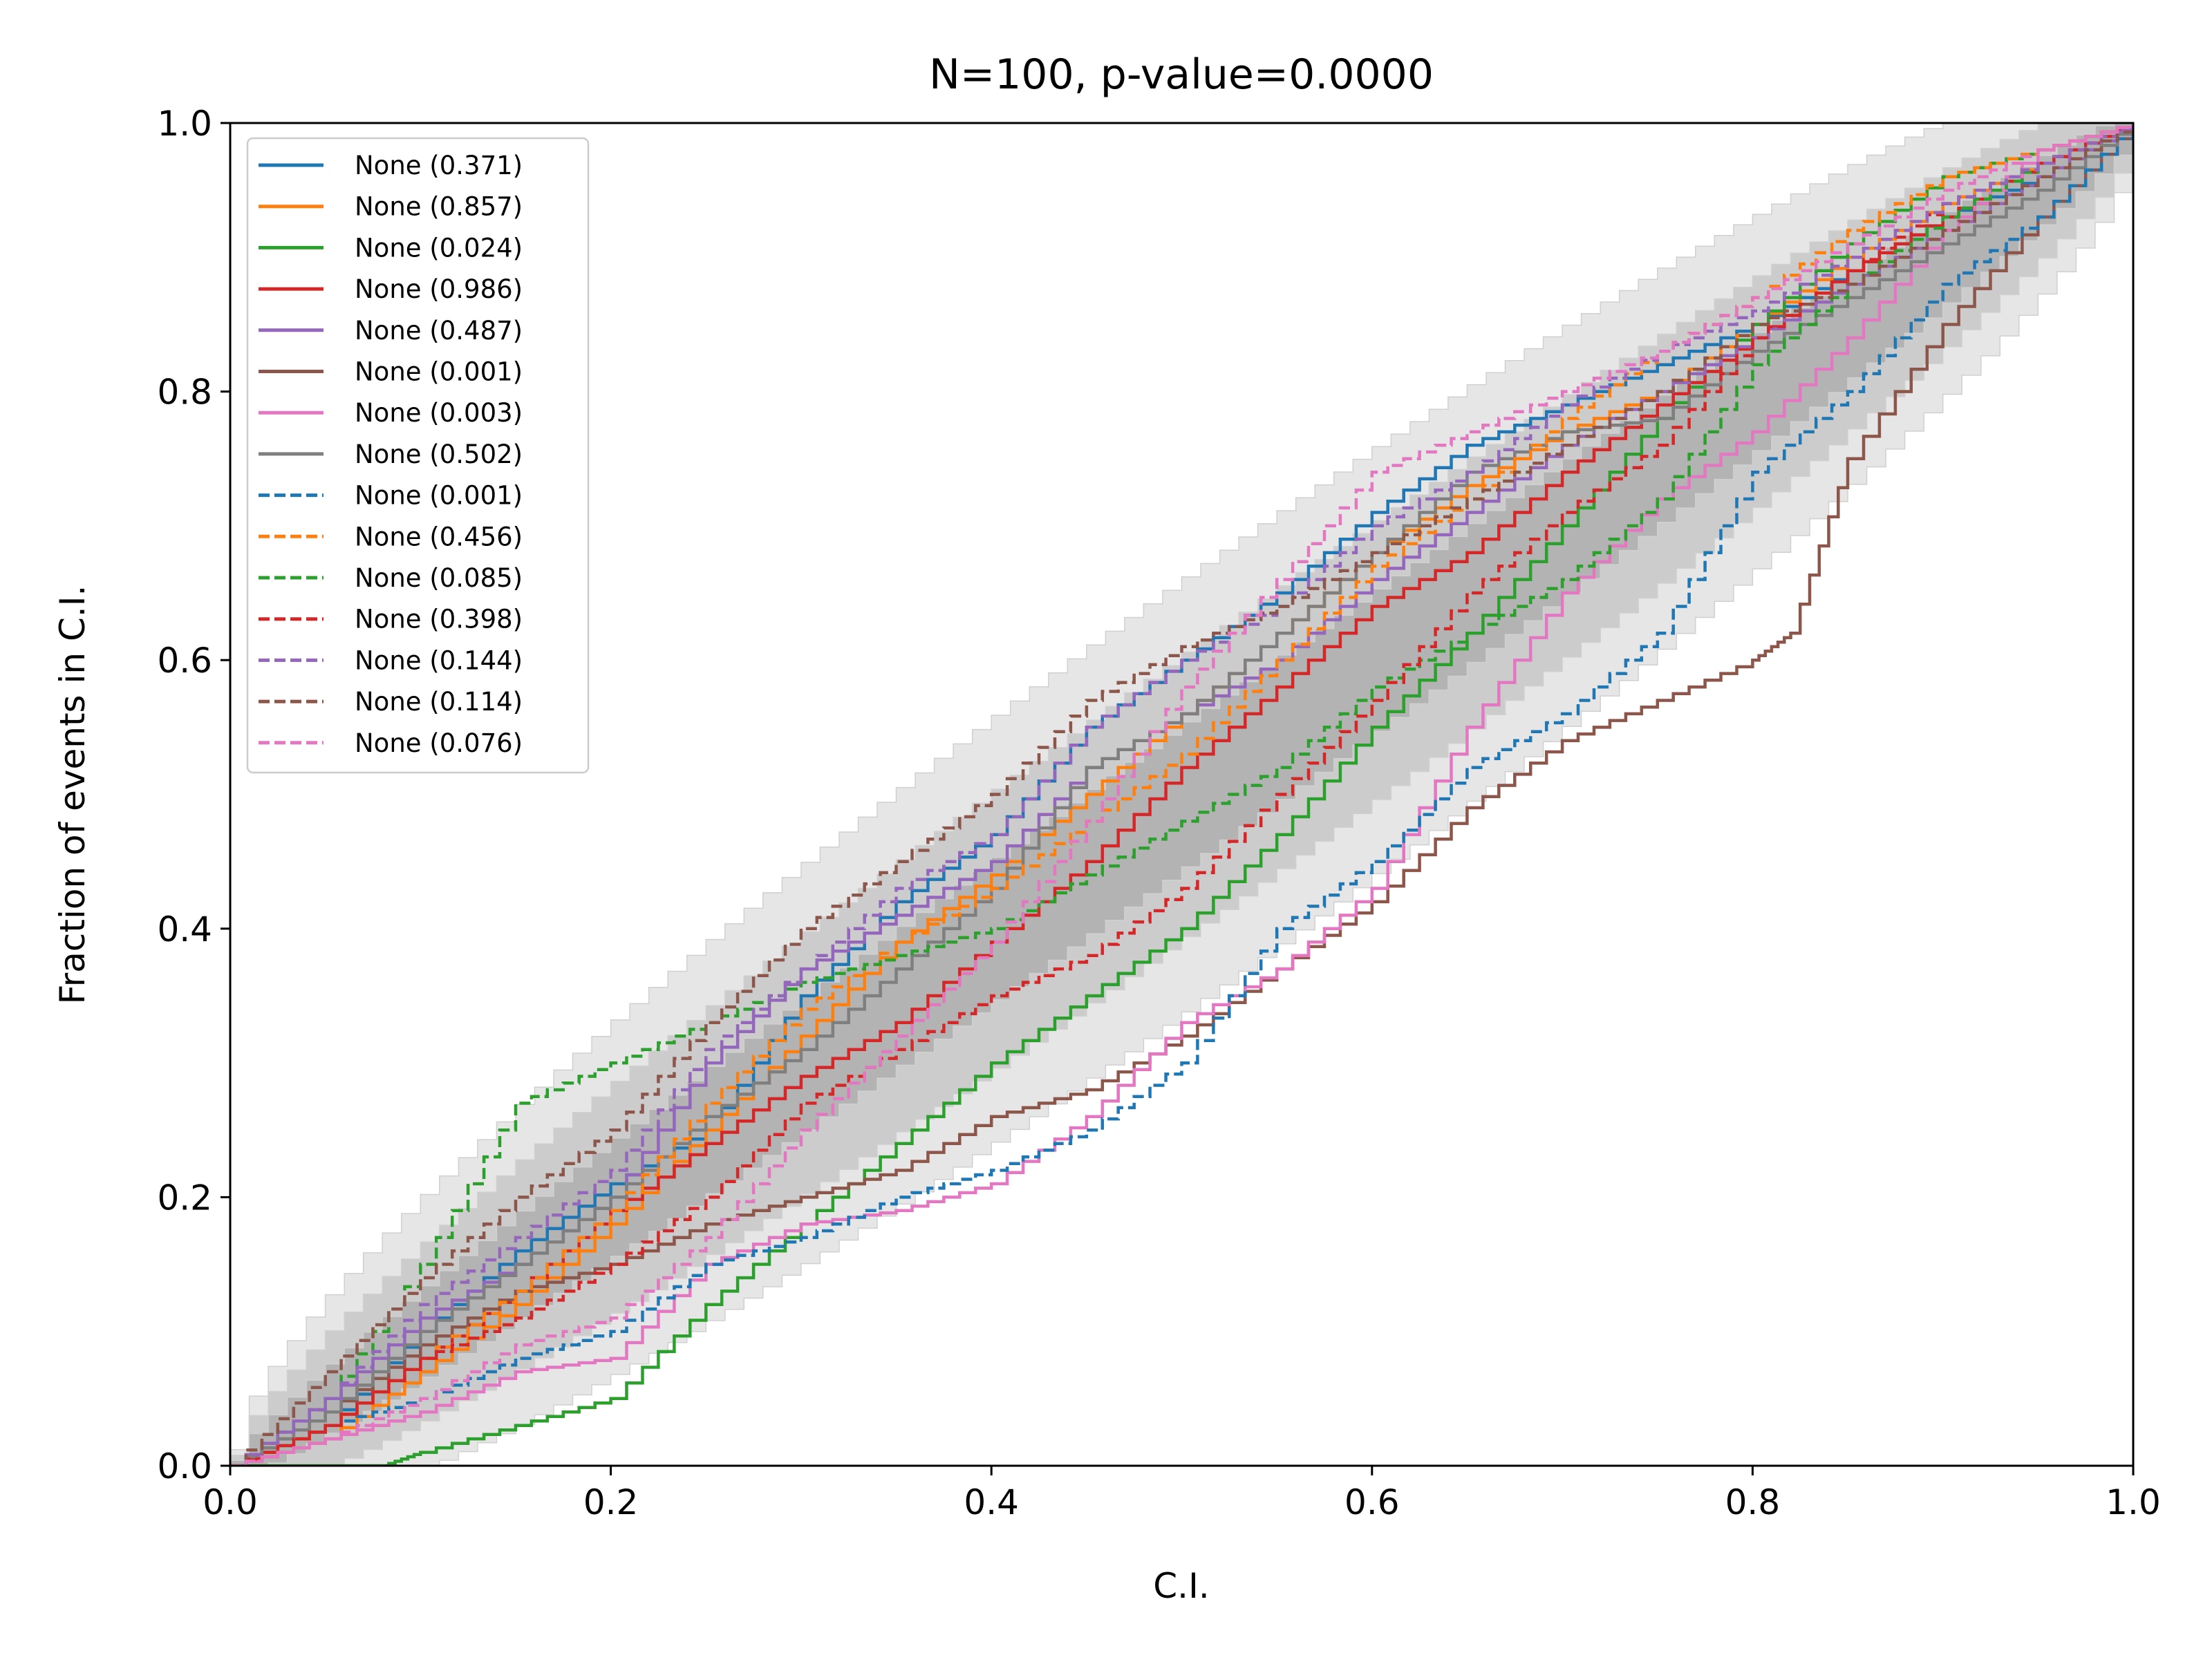 This screenshot has width=2212, height=1662. I want to click on x-tick-label: 1.0, so click(2133, 1502).